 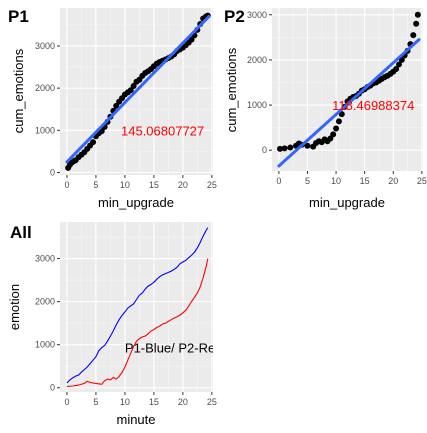 I want to click on scatter-points, so click(x=138, y=91).